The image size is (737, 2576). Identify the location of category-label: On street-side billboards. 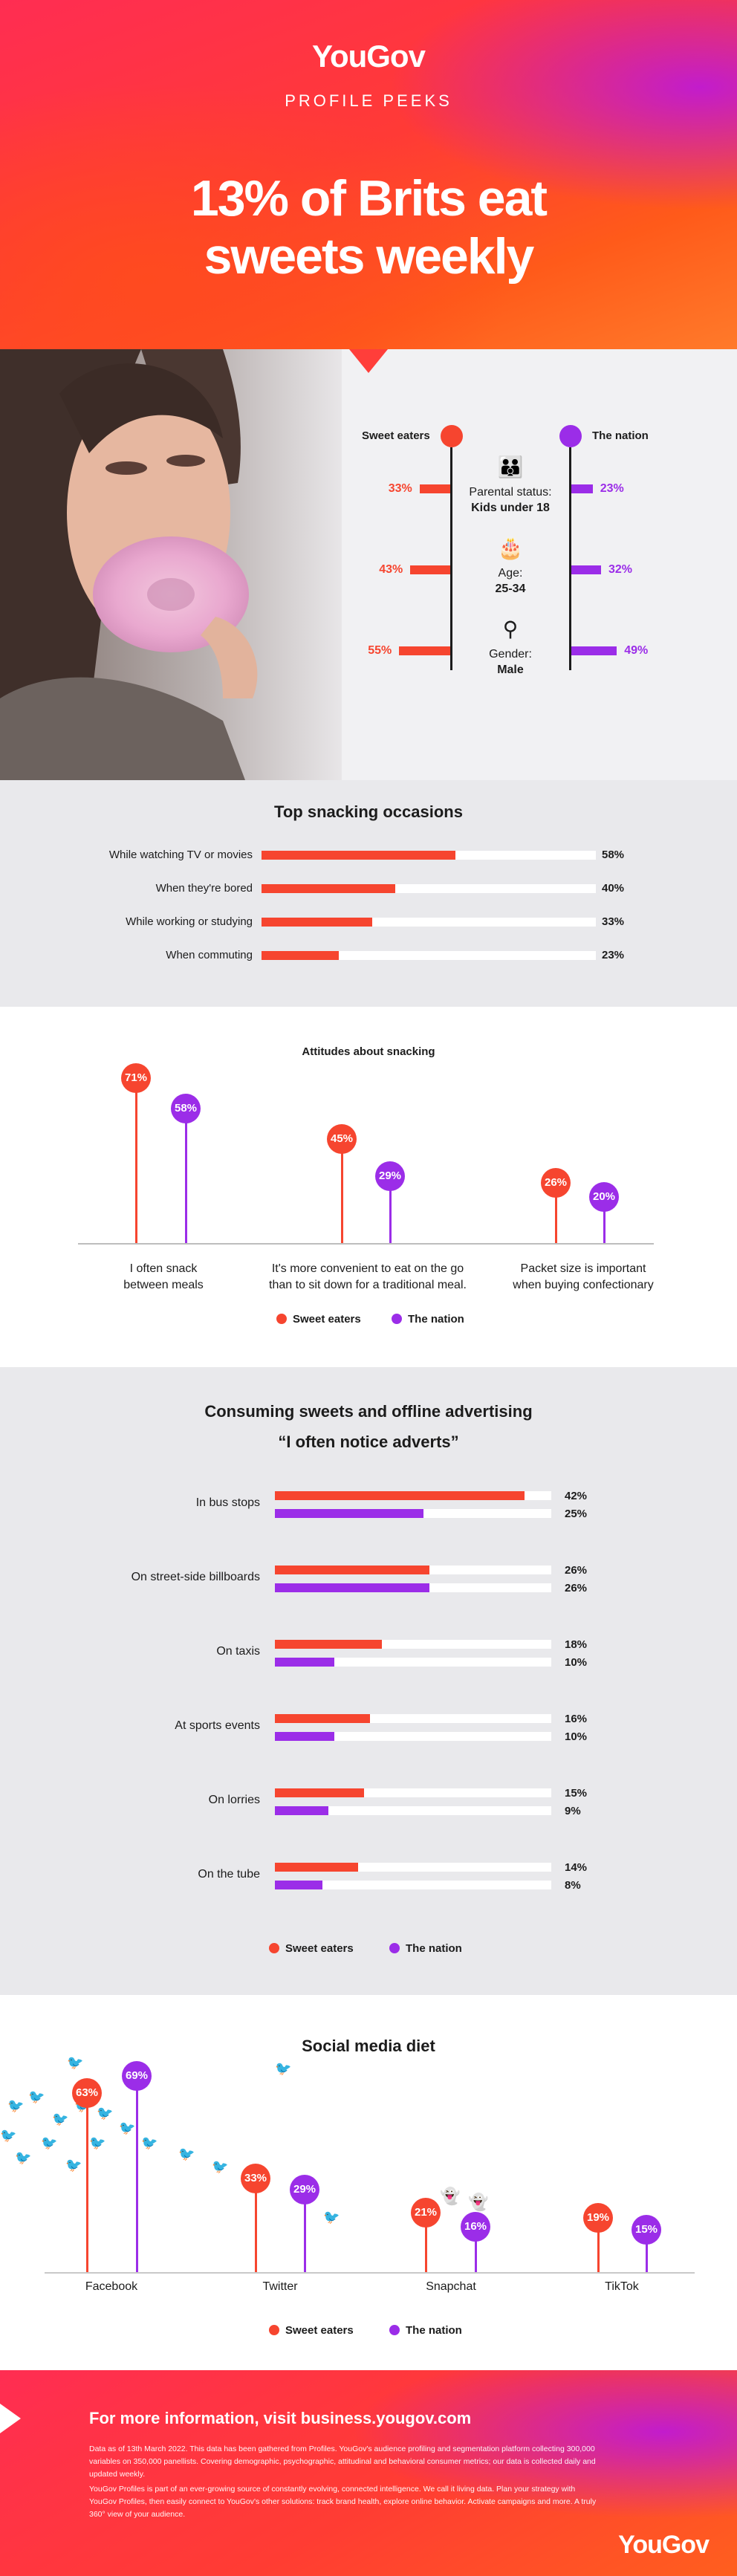
(195, 1577).